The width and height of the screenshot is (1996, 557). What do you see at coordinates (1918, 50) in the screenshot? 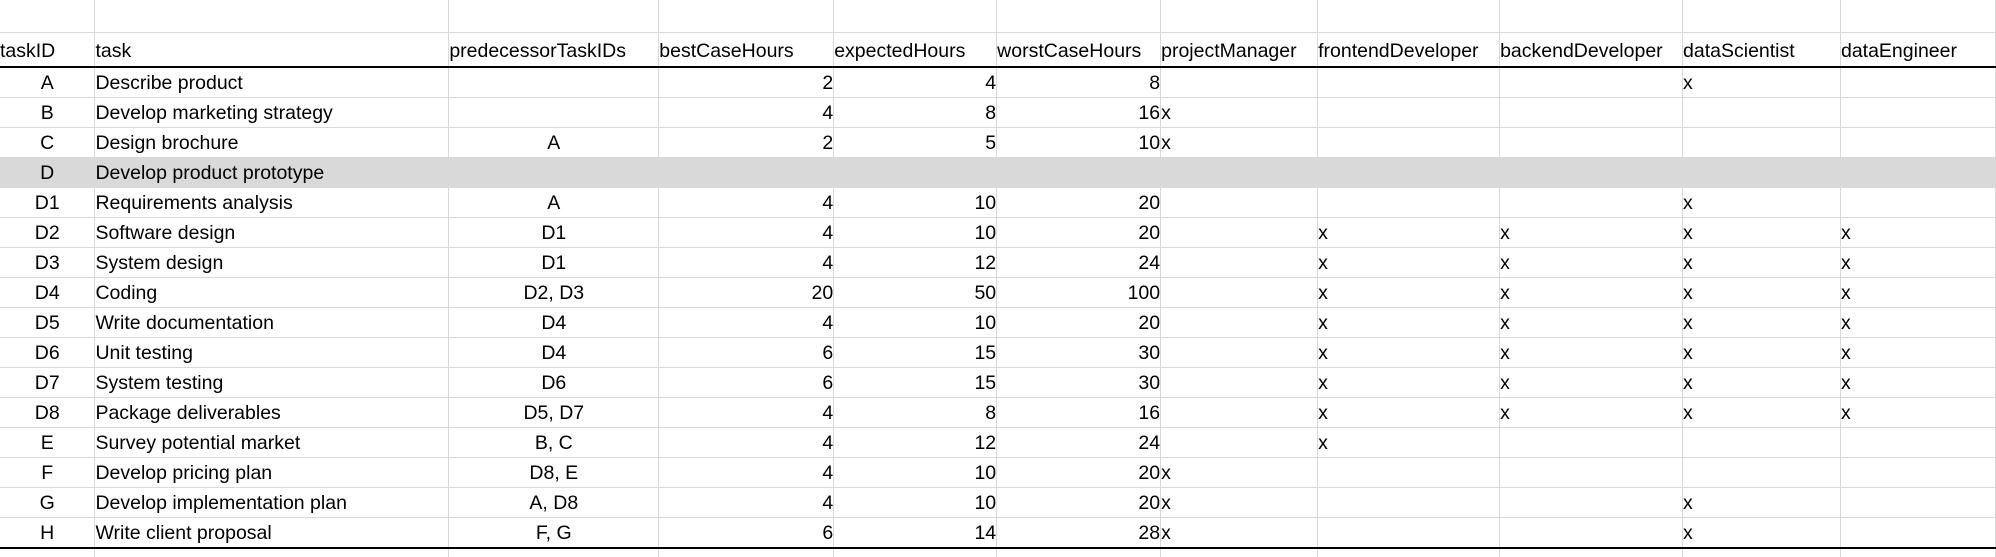
I see `header-cell-dataEngineer: dataEngineer` at bounding box center [1918, 50].